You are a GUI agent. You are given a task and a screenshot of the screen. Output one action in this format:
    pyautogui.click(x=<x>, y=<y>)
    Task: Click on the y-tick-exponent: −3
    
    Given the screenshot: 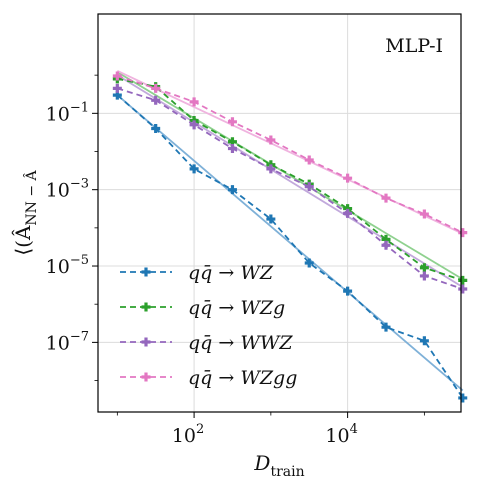 What is the action you would take?
    pyautogui.click(x=79, y=184)
    